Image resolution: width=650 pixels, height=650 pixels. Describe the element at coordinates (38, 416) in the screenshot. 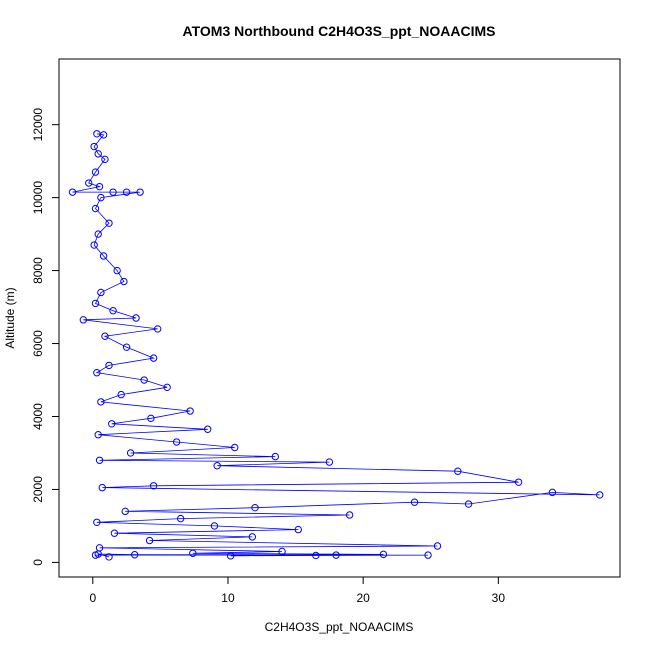

I see `y-tick-label: 4000` at that location.